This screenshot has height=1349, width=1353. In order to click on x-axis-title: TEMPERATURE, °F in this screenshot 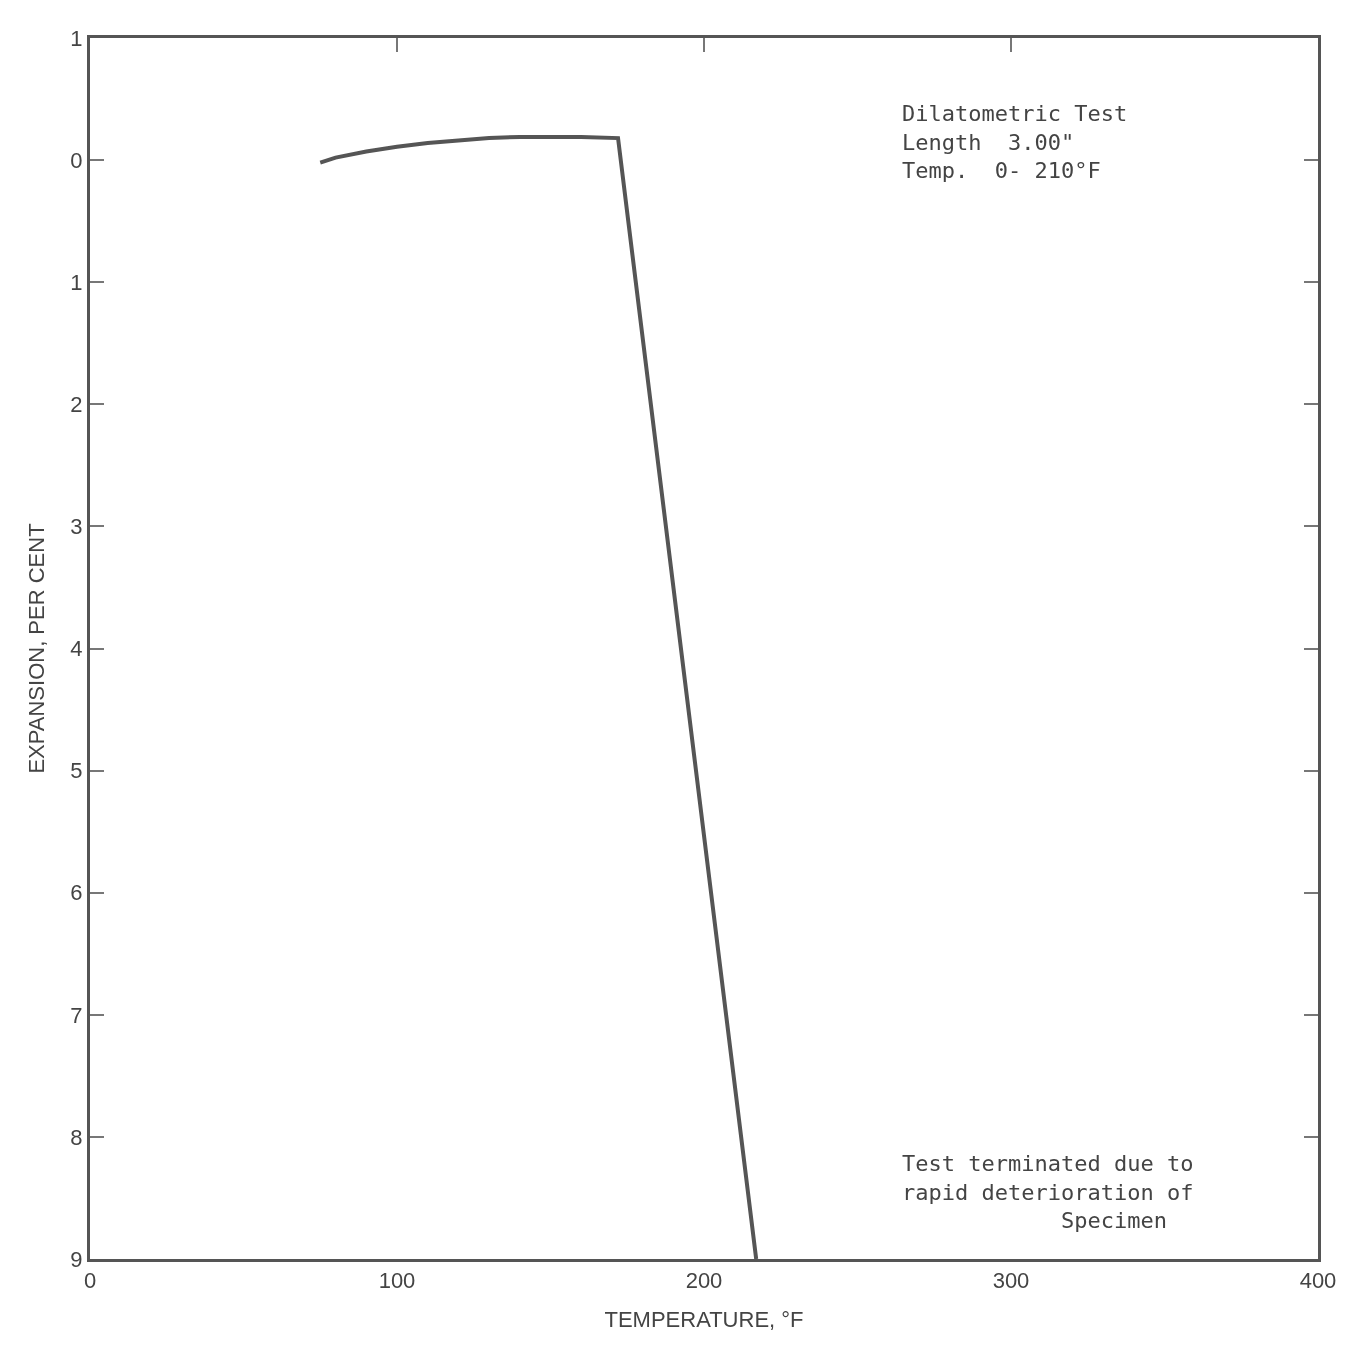, I will do `click(704, 1320)`.